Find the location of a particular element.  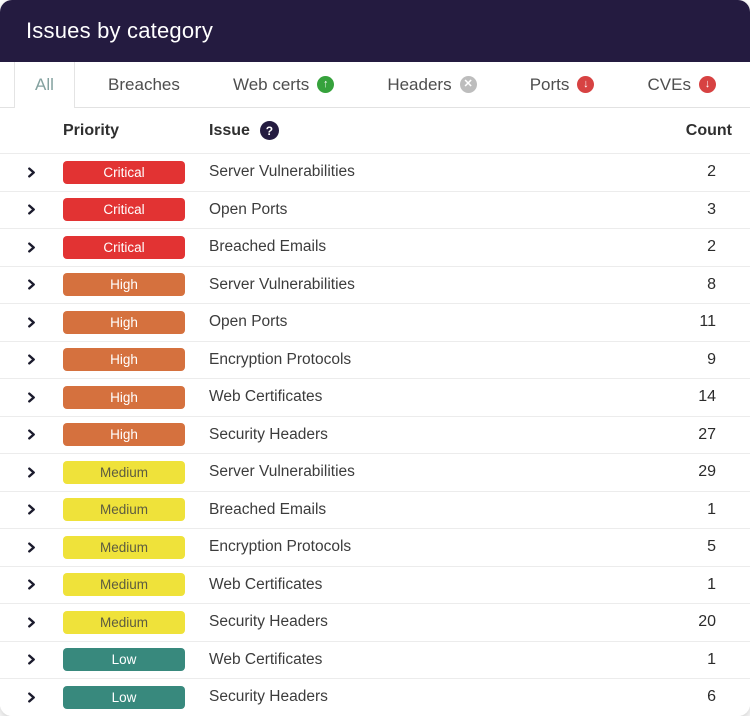

issue-count: 6 is located at coordinates (711, 697).